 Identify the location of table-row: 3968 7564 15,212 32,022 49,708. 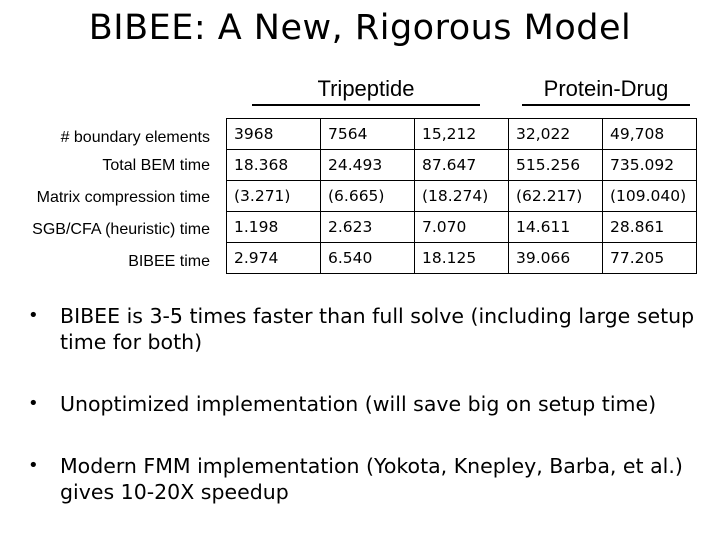
(461, 134).